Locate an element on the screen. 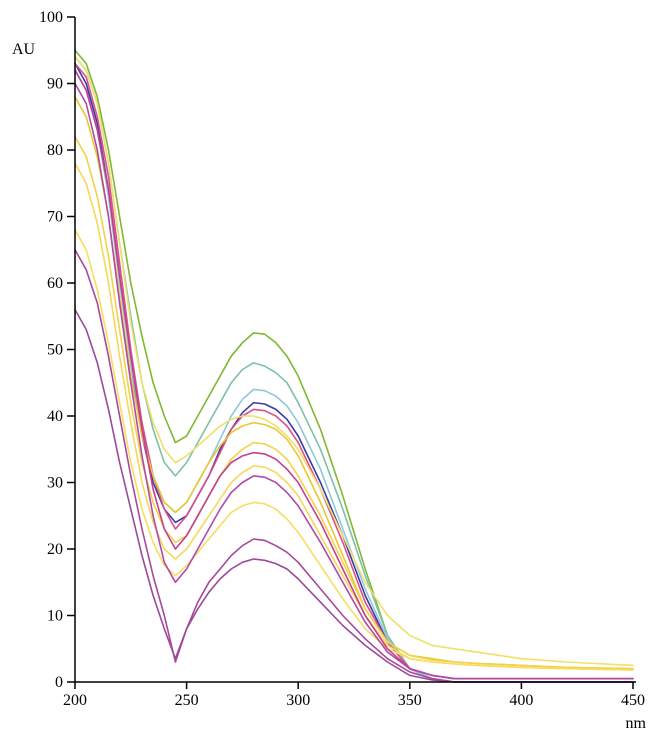 Image resolution: width=650 pixels, height=731 pixels. y-ticks: 0 10 20 30 40 50 60 70 80 90 100 is located at coordinates (57, 350).